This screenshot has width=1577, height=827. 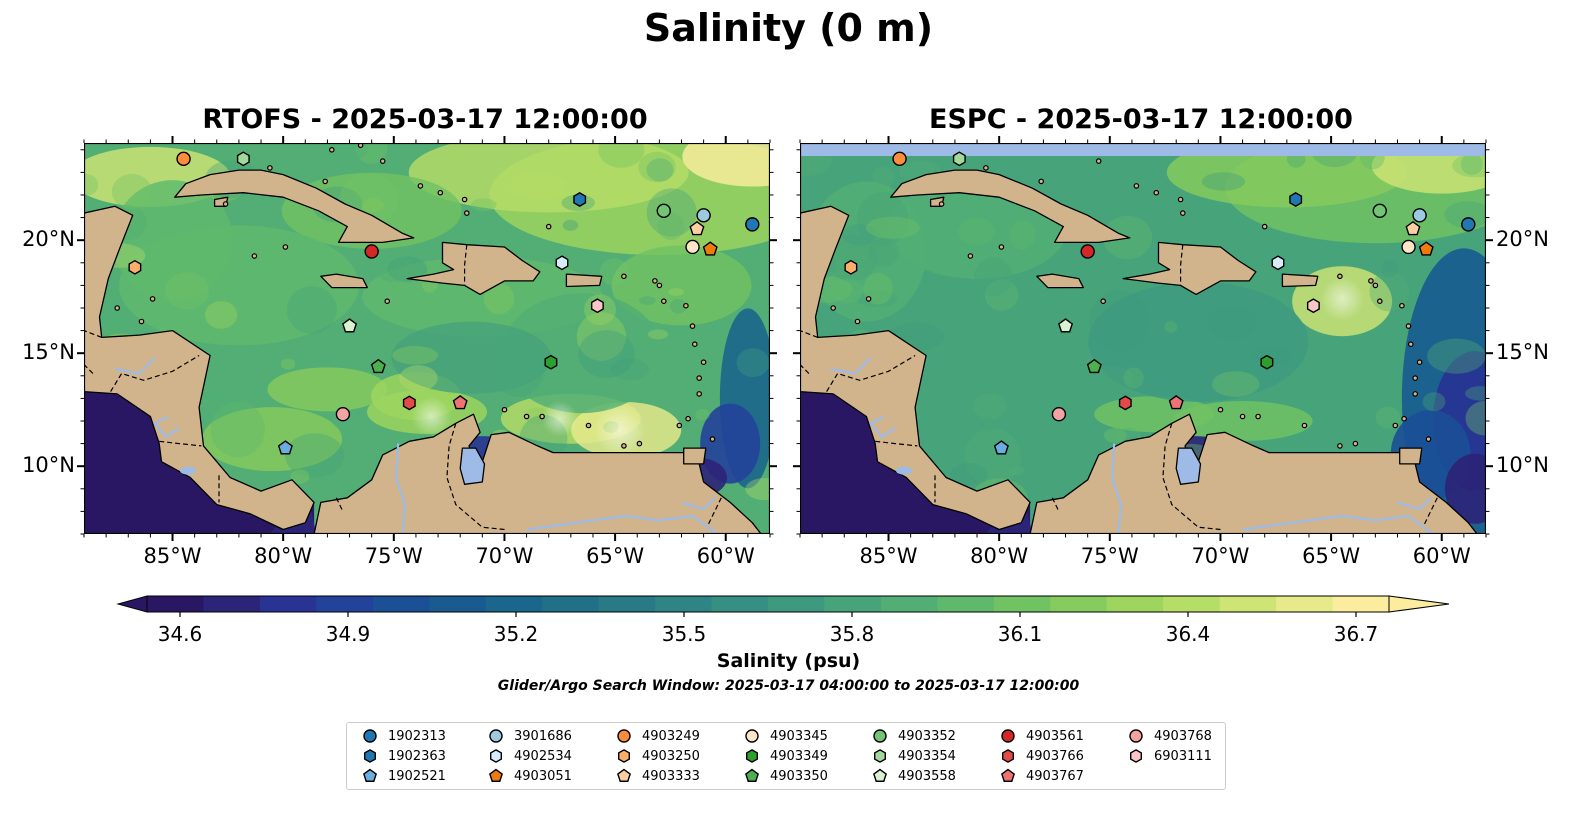 I want to click on rtofs-lon-label-5: 60°W, so click(x=725, y=556).